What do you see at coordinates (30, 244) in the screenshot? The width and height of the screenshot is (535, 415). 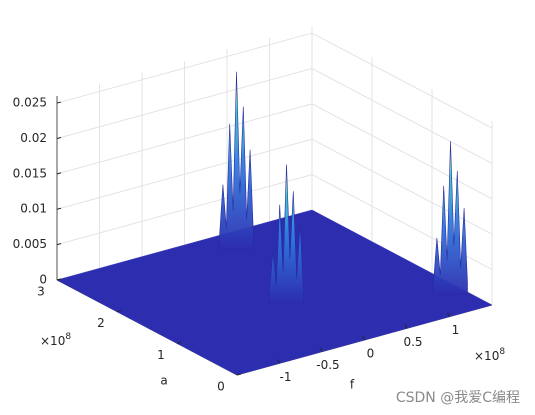 I see `z-tick-label: 0.005` at bounding box center [30, 244].